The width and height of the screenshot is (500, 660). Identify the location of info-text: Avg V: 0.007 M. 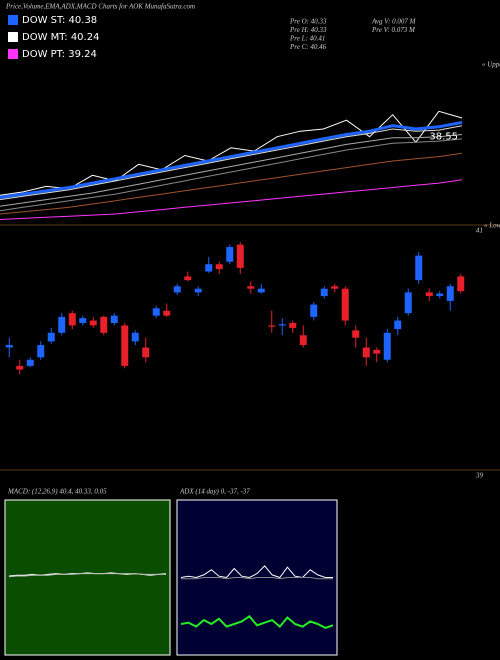
(394, 22).